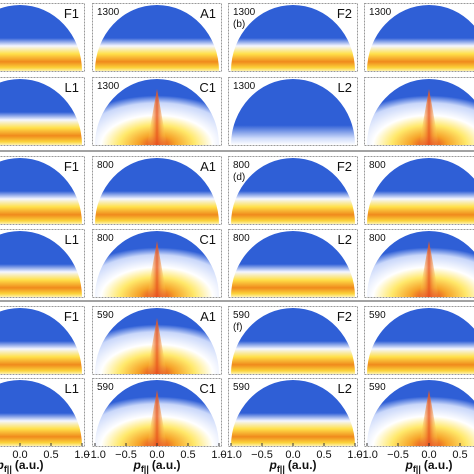 The height and width of the screenshot is (474, 474). I want to click on panel: C590, so click(419, 412).